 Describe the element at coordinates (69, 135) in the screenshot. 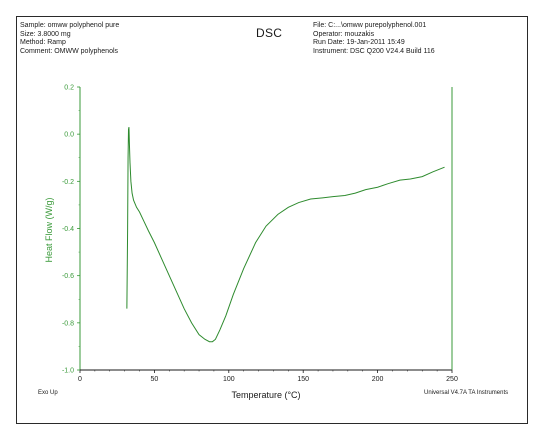

I see `y-tick-label: 0.0` at that location.